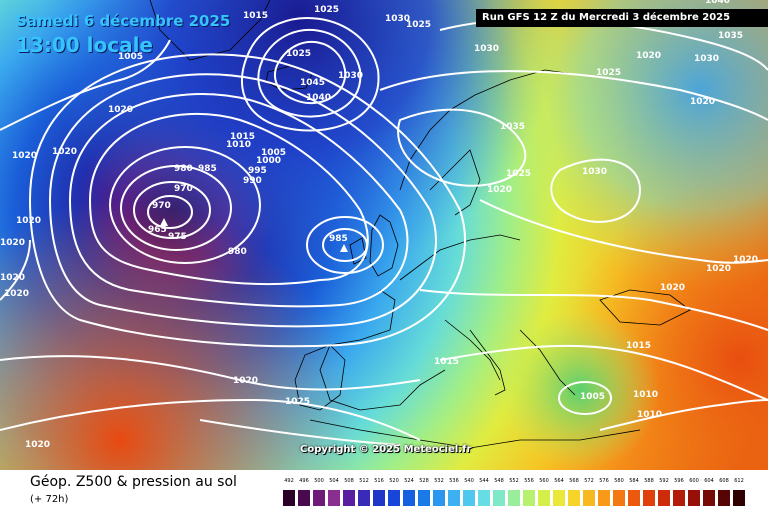  Describe the element at coordinates (454, 481) in the screenshot. I see `legend-label: 536` at that location.